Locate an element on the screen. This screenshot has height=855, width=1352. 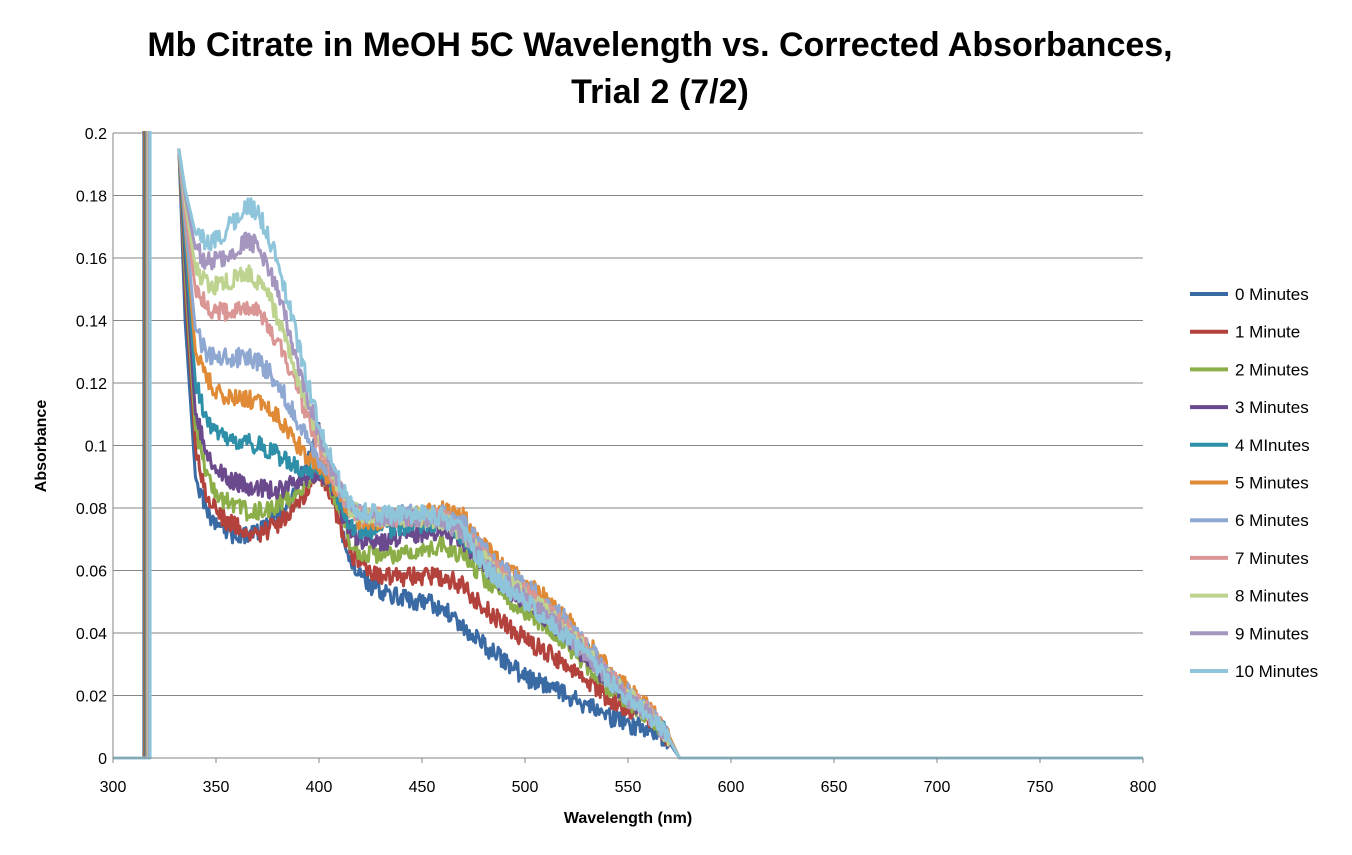
y-tick-label-3: 0.06 is located at coordinates (91, 572).